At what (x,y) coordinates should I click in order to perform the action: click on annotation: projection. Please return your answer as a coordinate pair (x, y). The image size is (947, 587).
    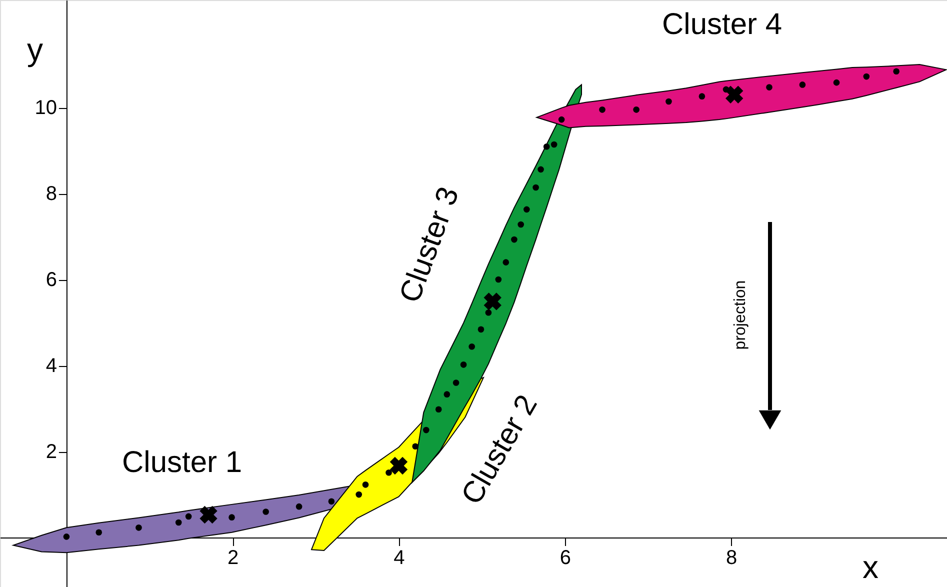
    Looking at the image, I should click on (740, 315).